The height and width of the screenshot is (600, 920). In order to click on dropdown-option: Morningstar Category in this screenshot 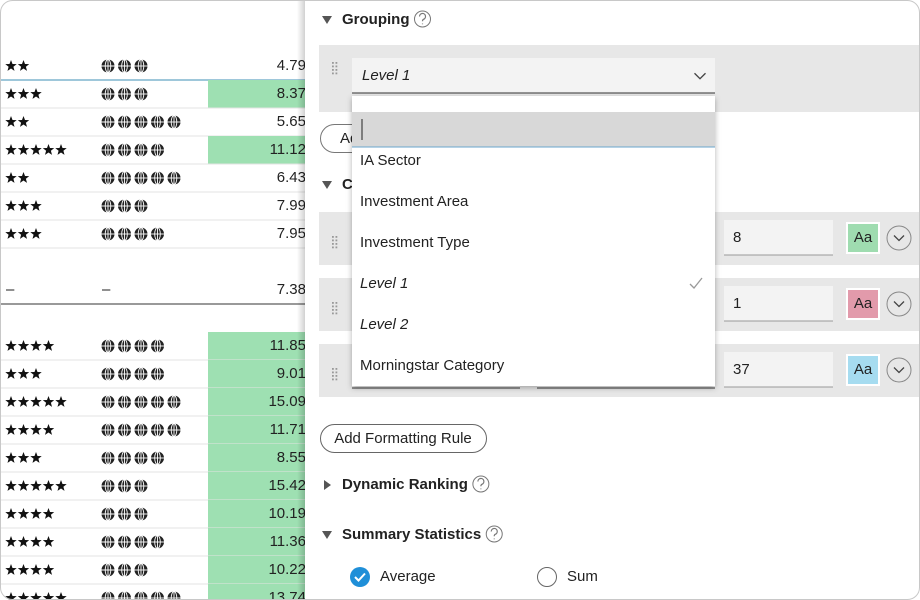, I will do `click(432, 365)`.